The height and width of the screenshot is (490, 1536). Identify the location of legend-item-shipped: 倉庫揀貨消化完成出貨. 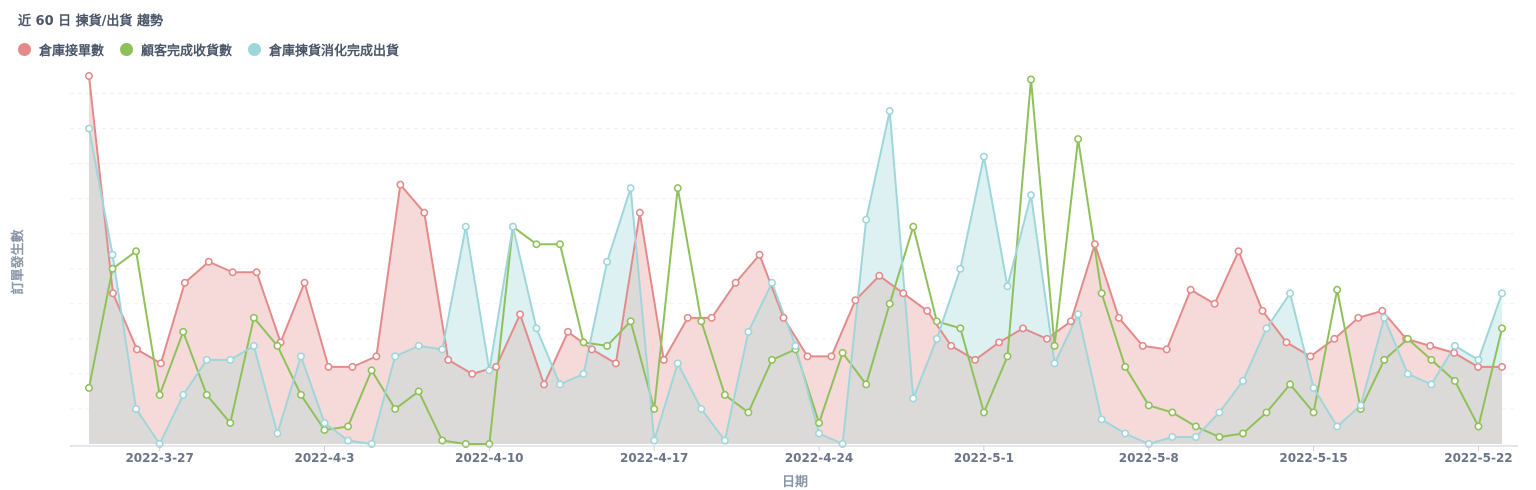
(323, 49).